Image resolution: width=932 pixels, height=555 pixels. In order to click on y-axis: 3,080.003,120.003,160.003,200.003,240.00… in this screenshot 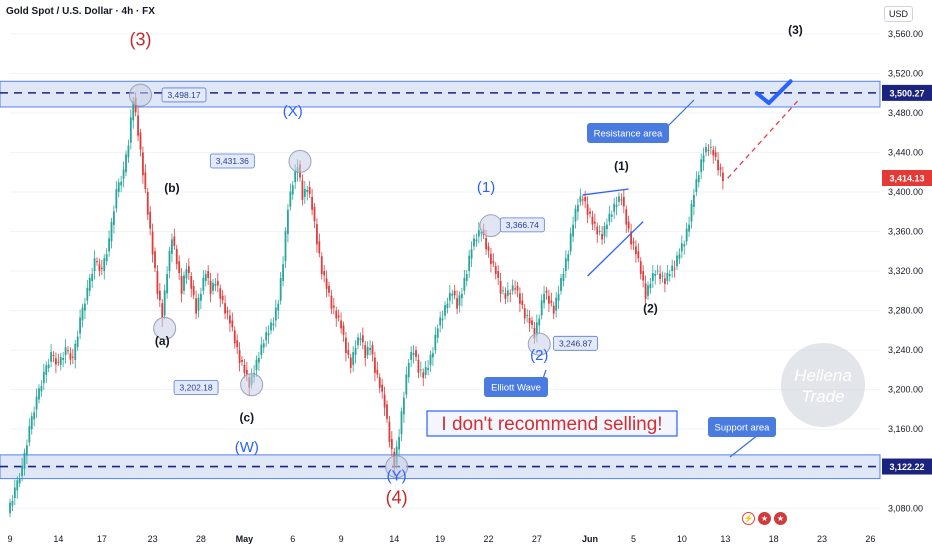, I will do `click(907, 271)`.